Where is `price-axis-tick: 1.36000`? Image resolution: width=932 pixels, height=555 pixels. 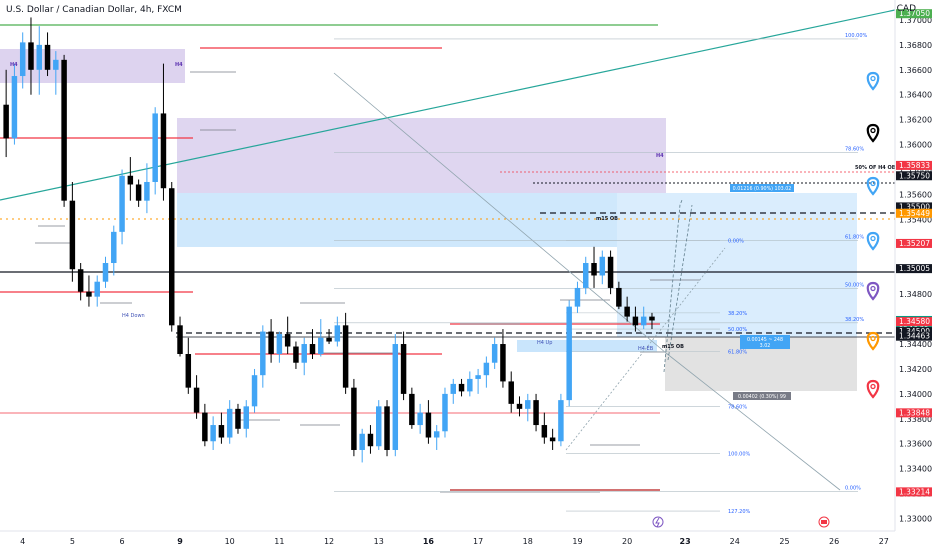
price-axis-tick: 1.36000 is located at coordinates (915, 145).